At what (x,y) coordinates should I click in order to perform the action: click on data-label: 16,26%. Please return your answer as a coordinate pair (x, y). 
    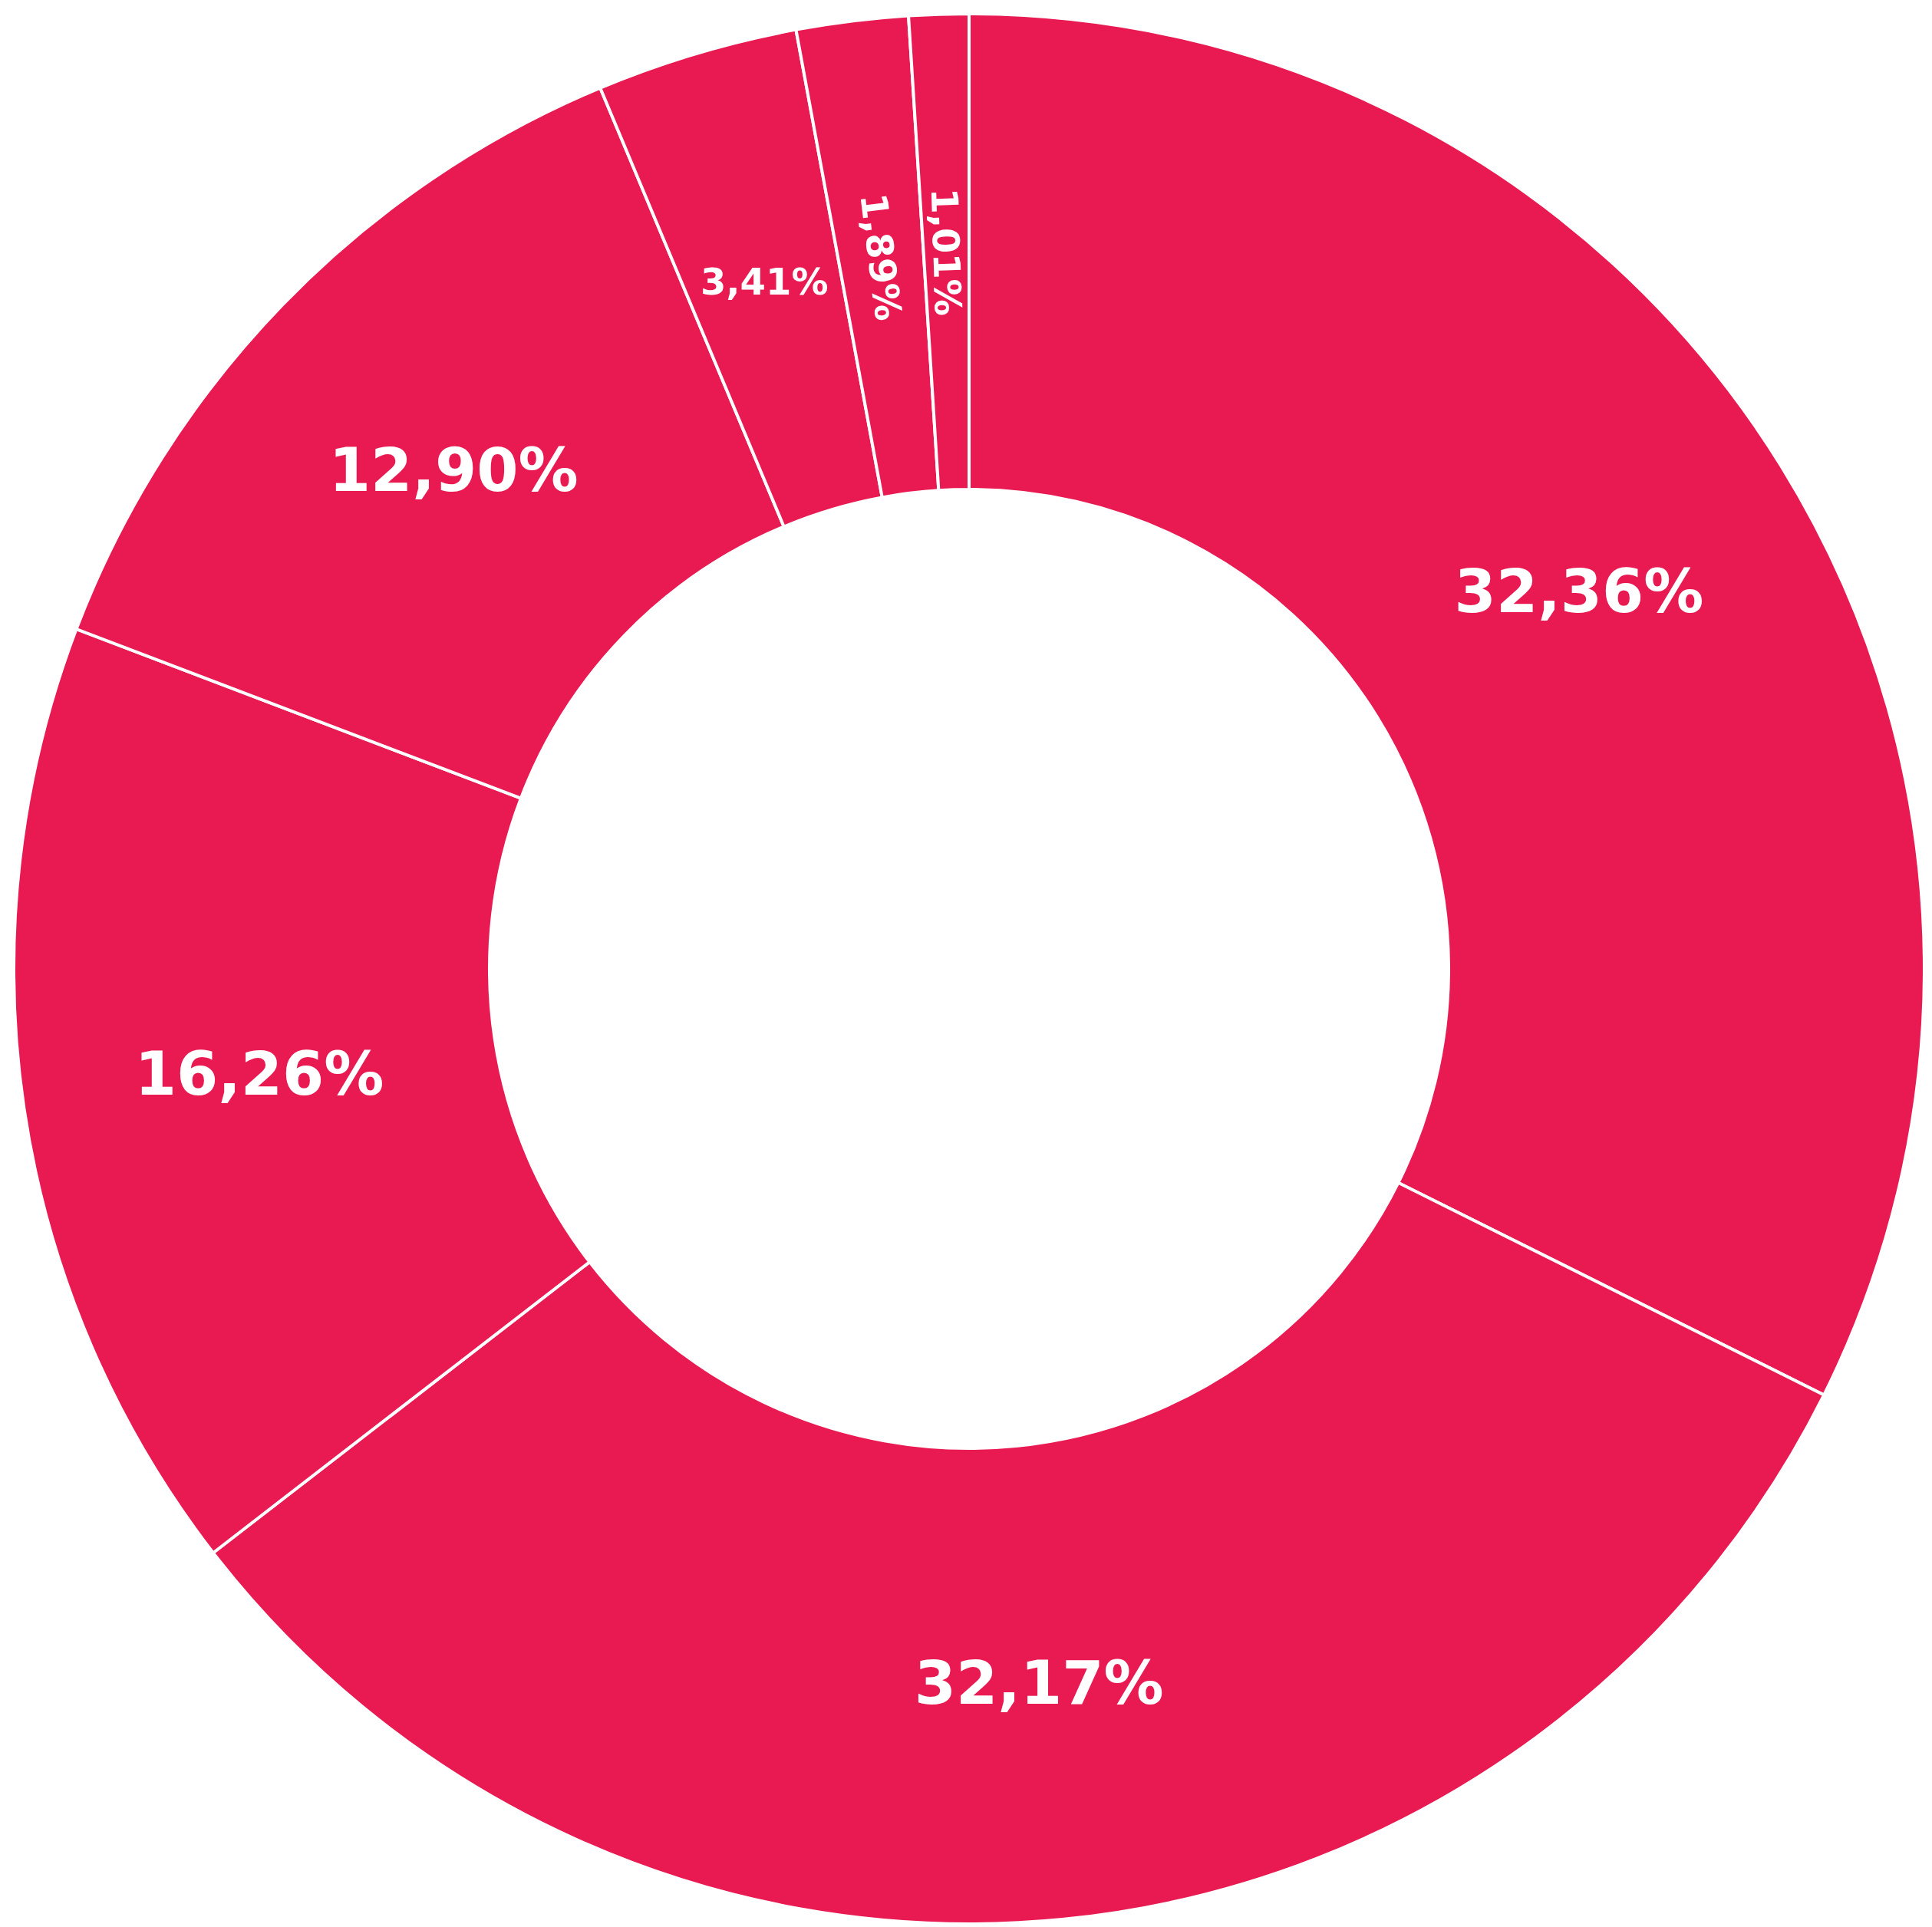
    Looking at the image, I should click on (259, 1073).